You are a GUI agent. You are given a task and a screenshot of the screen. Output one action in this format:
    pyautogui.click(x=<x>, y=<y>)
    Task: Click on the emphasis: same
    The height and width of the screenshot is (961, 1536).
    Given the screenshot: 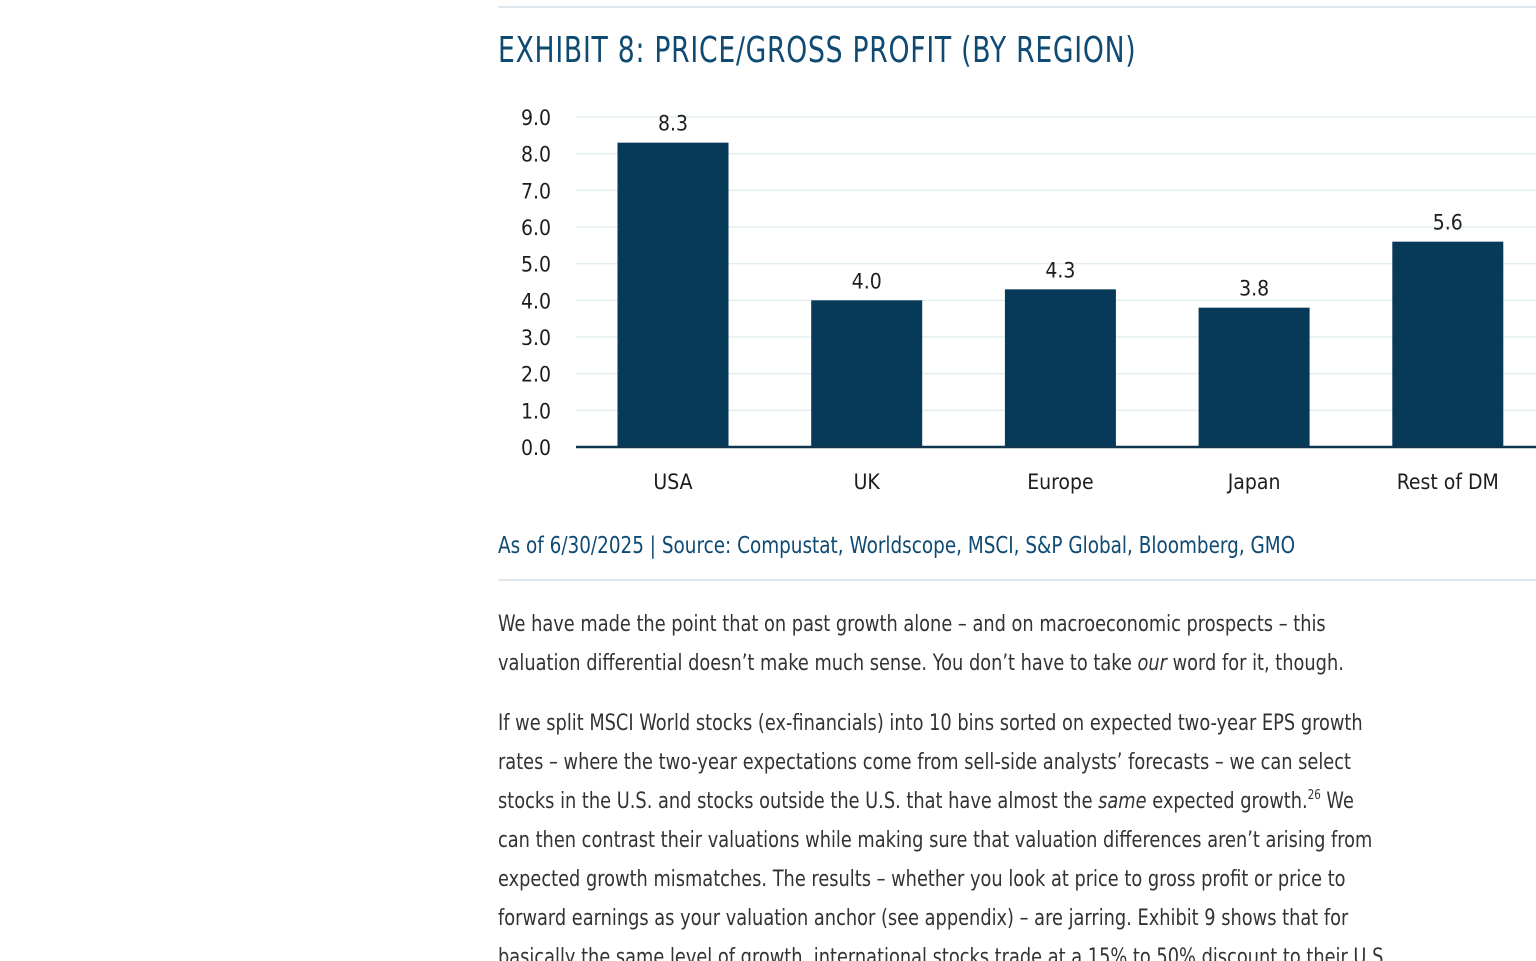 What is the action you would take?
    pyautogui.click(x=1122, y=801)
    